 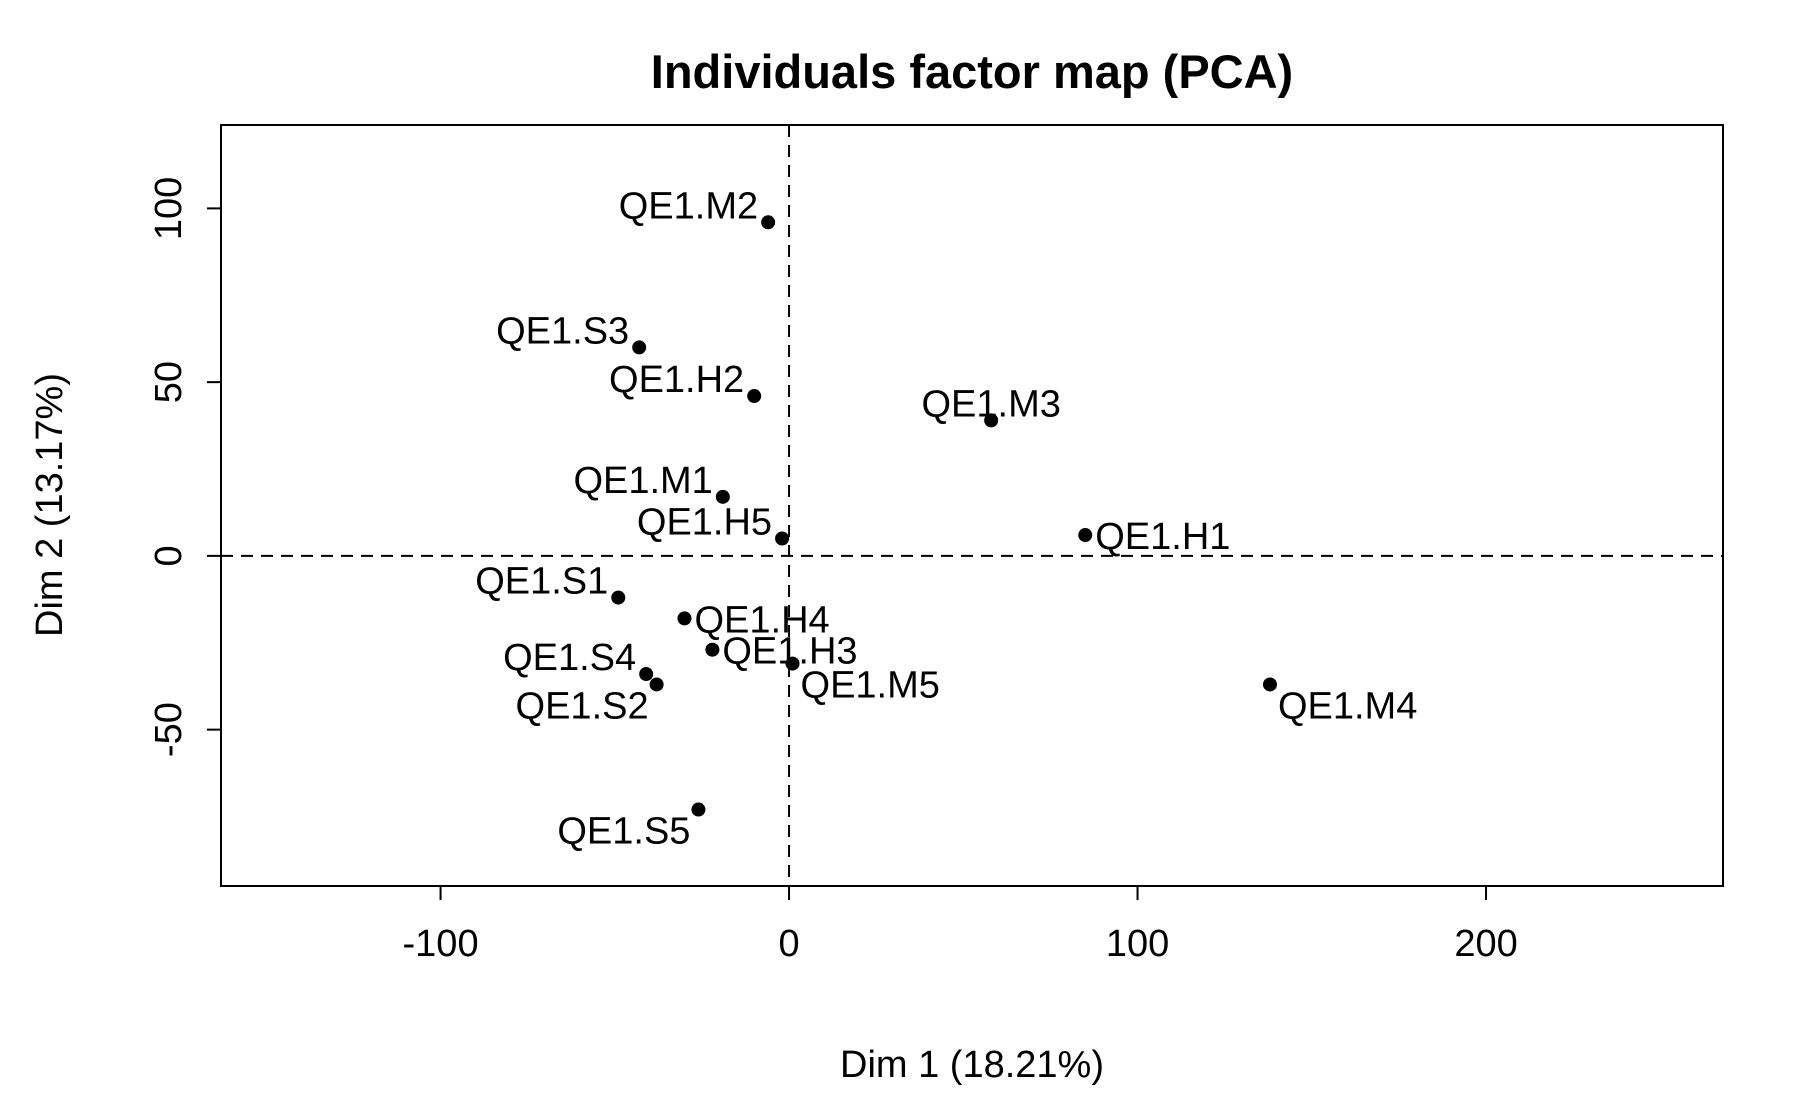 What do you see at coordinates (972, 71) in the screenshot?
I see `chart-title: Individuals factor map (PCA)` at bounding box center [972, 71].